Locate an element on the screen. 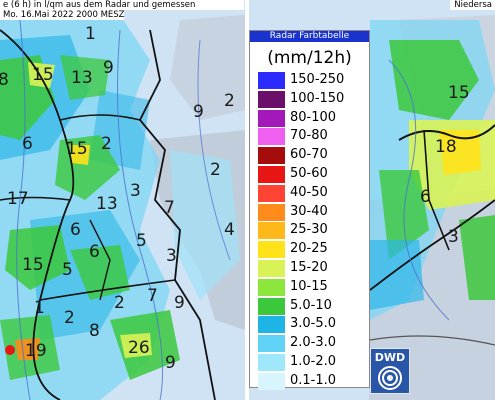 The image size is (495, 400). legend-item: 50-60 is located at coordinates (309, 174).